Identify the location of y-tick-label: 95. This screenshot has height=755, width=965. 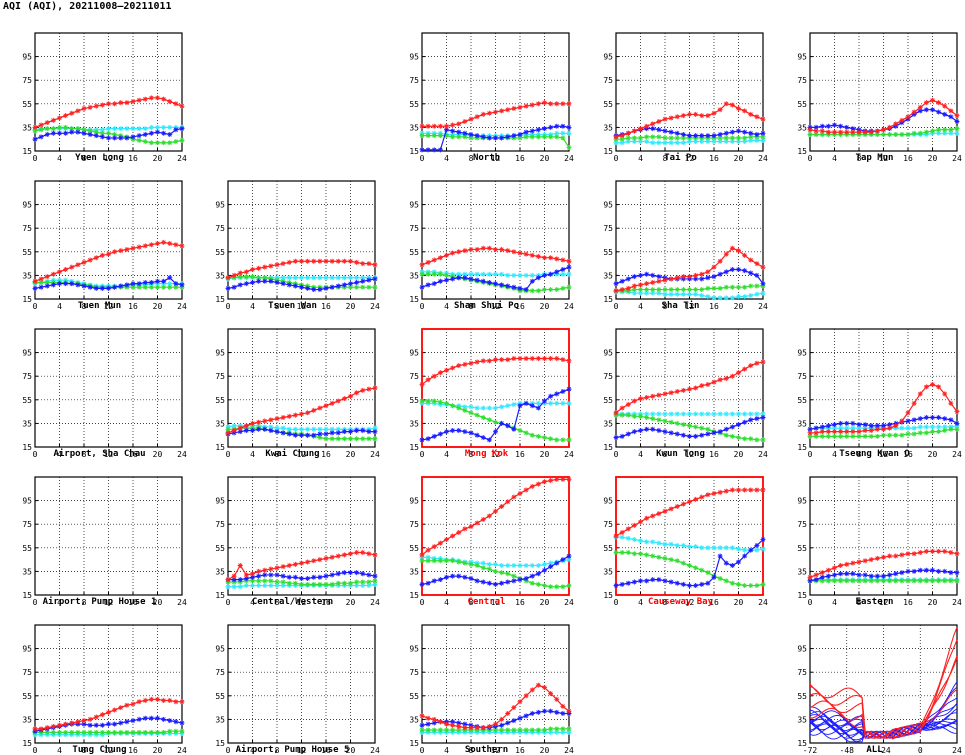
(414, 649).